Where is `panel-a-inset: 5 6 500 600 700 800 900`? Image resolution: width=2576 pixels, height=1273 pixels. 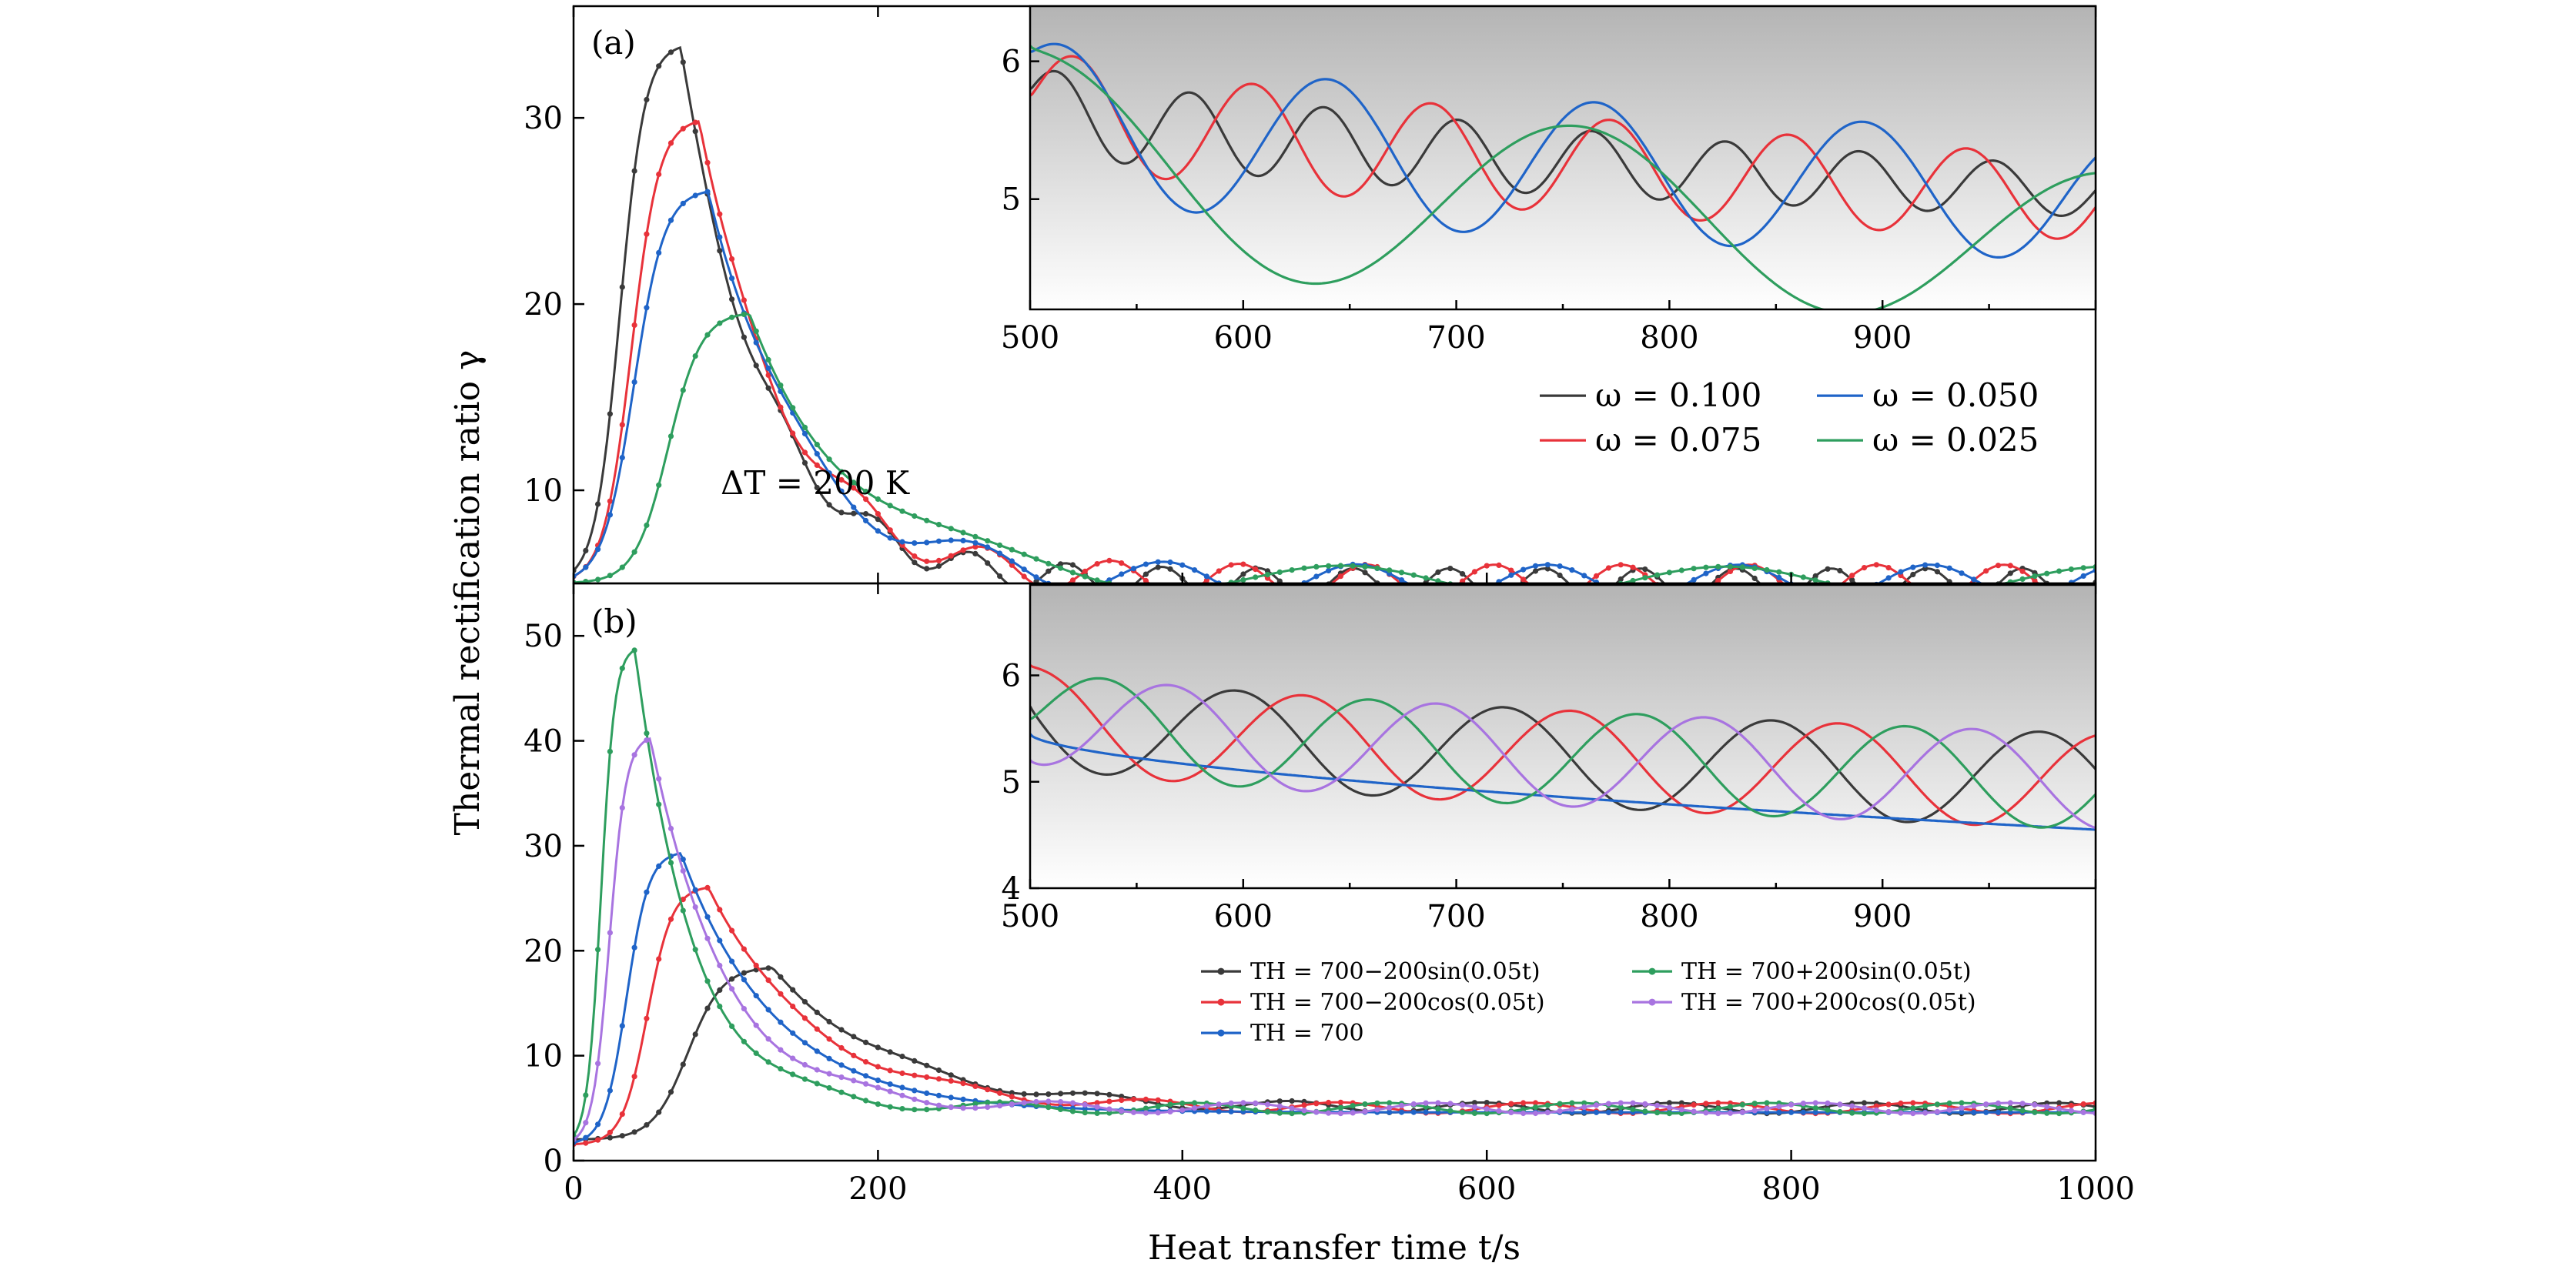
panel-a-inset: 5 6 500 600 700 800 900 is located at coordinates (1549, 180).